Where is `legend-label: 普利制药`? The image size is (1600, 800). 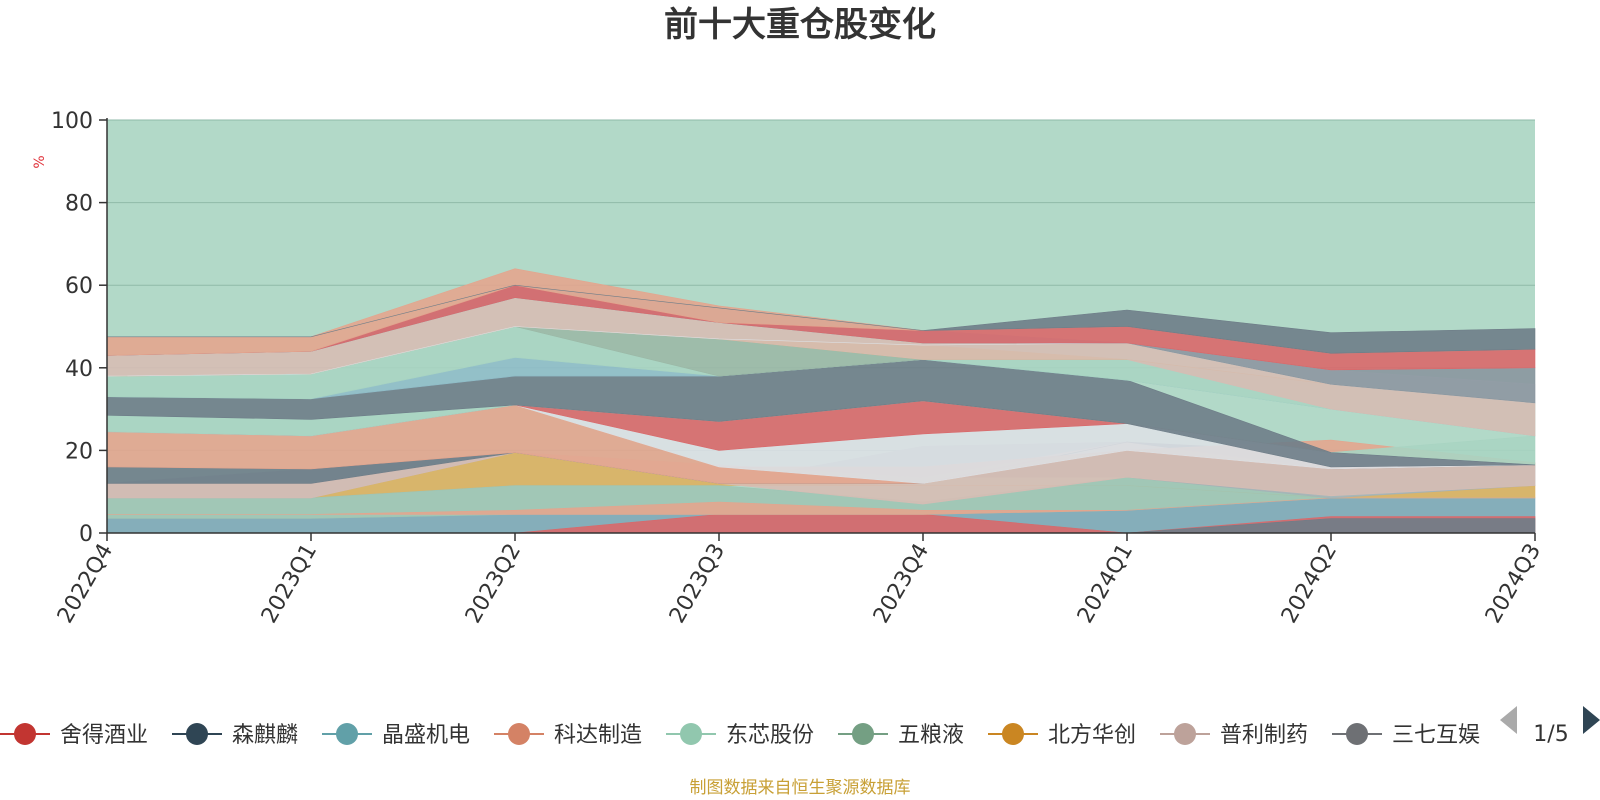 legend-label: 普利制药 is located at coordinates (1264, 735).